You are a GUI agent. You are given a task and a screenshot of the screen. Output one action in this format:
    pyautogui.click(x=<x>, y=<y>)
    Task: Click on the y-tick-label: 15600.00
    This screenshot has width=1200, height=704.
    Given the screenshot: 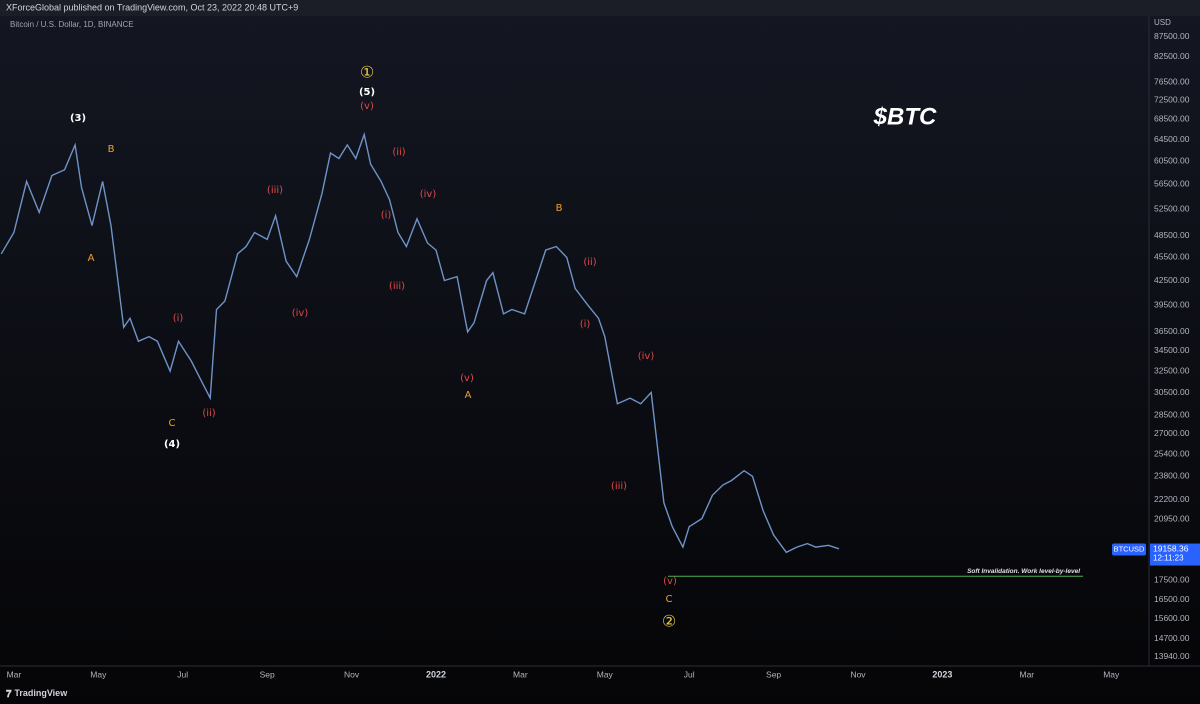 What is the action you would take?
    pyautogui.click(x=1172, y=618)
    